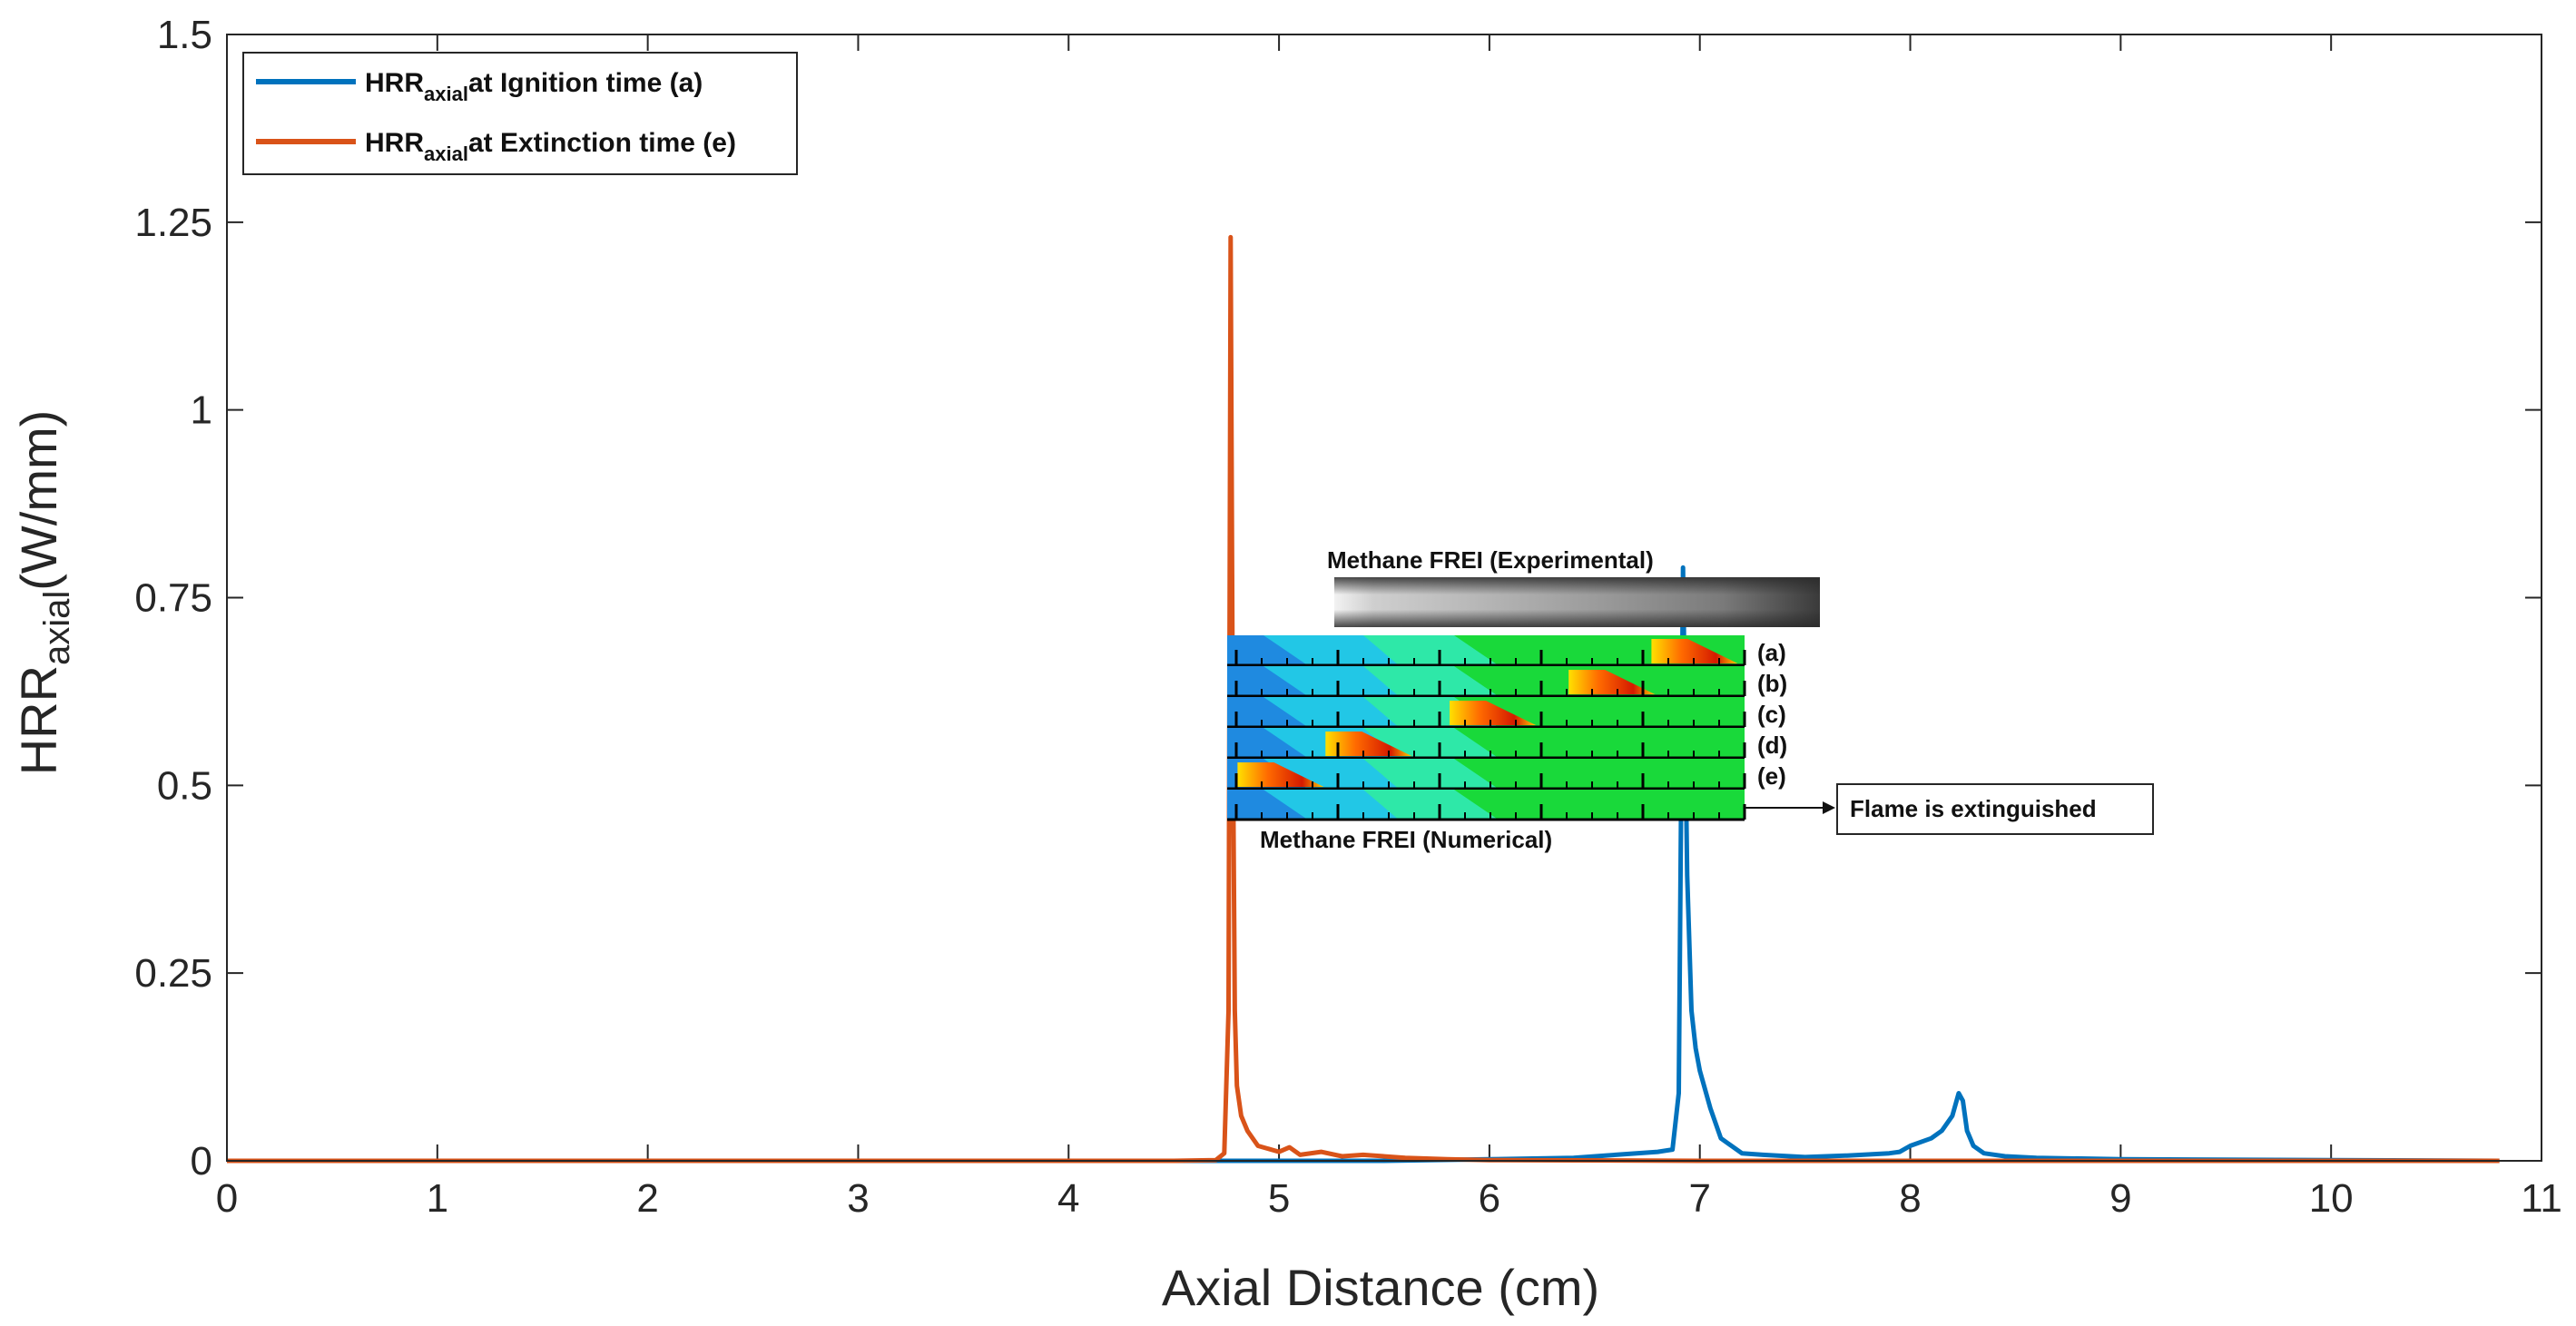  Describe the element at coordinates (1771, 652) in the screenshot. I see `row-label: (a)` at that location.